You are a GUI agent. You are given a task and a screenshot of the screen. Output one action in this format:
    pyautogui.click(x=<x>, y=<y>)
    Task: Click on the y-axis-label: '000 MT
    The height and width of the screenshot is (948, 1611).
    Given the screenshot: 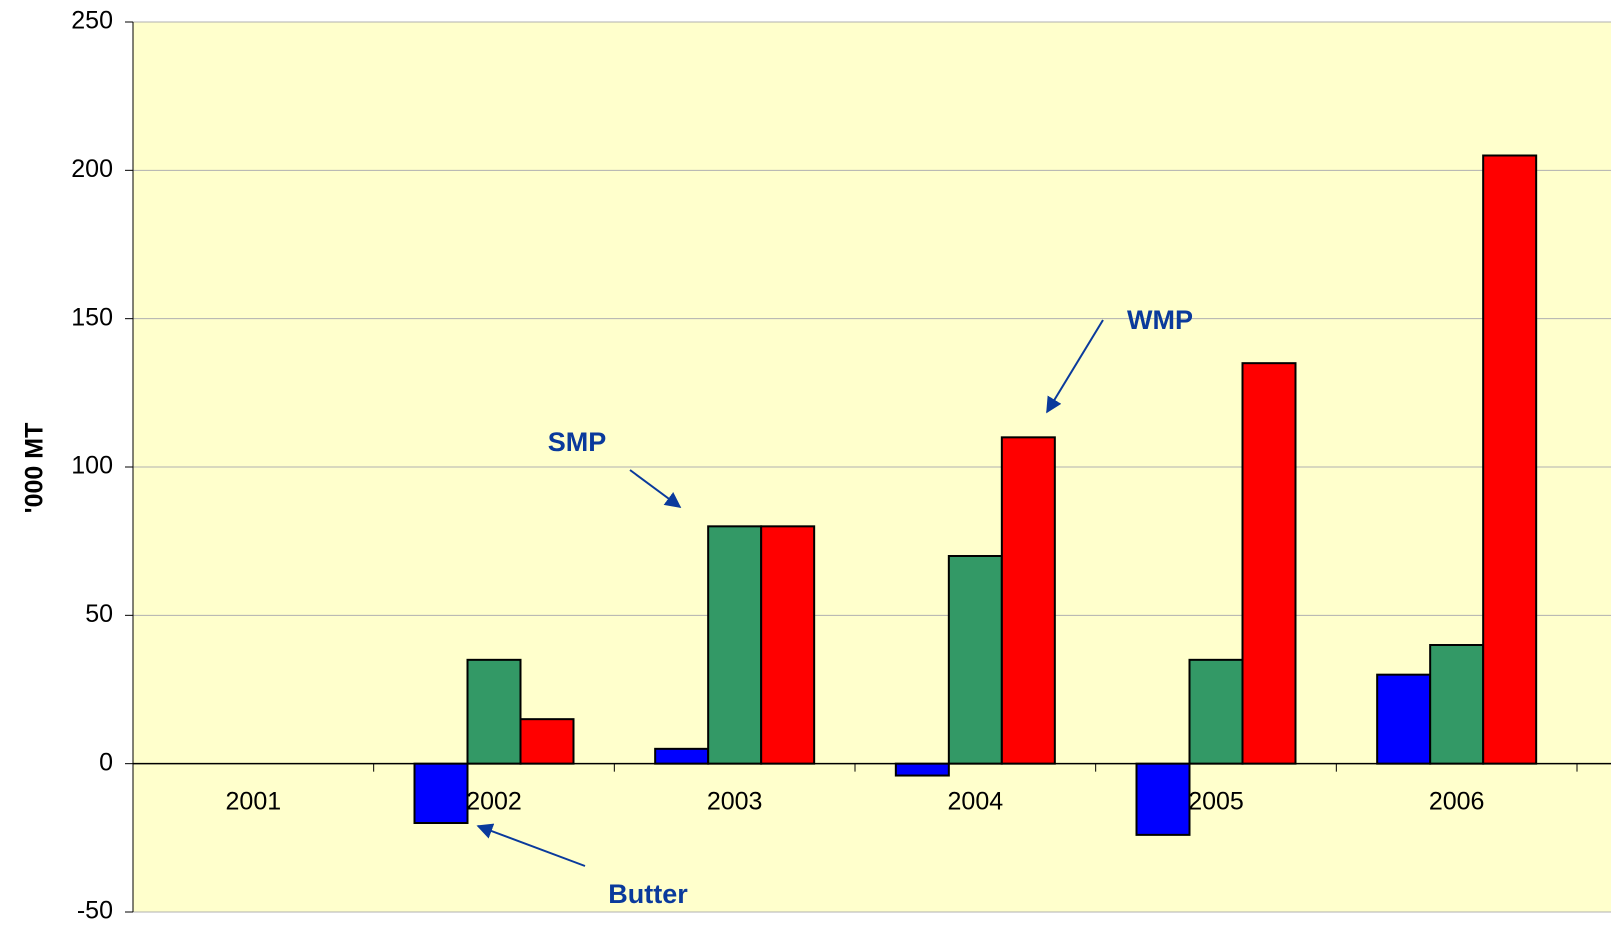 What is the action you would take?
    pyautogui.click(x=35, y=468)
    